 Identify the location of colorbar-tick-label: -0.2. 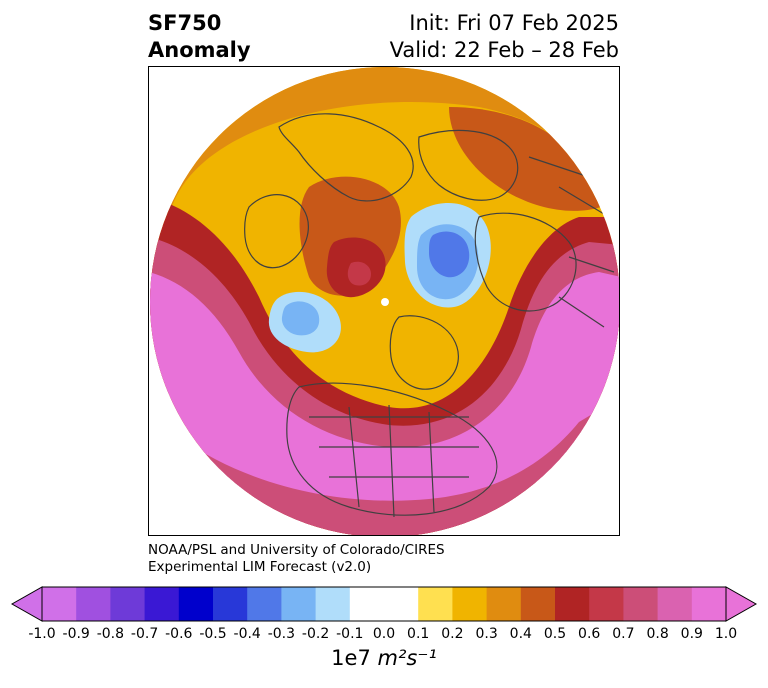
(315, 634).